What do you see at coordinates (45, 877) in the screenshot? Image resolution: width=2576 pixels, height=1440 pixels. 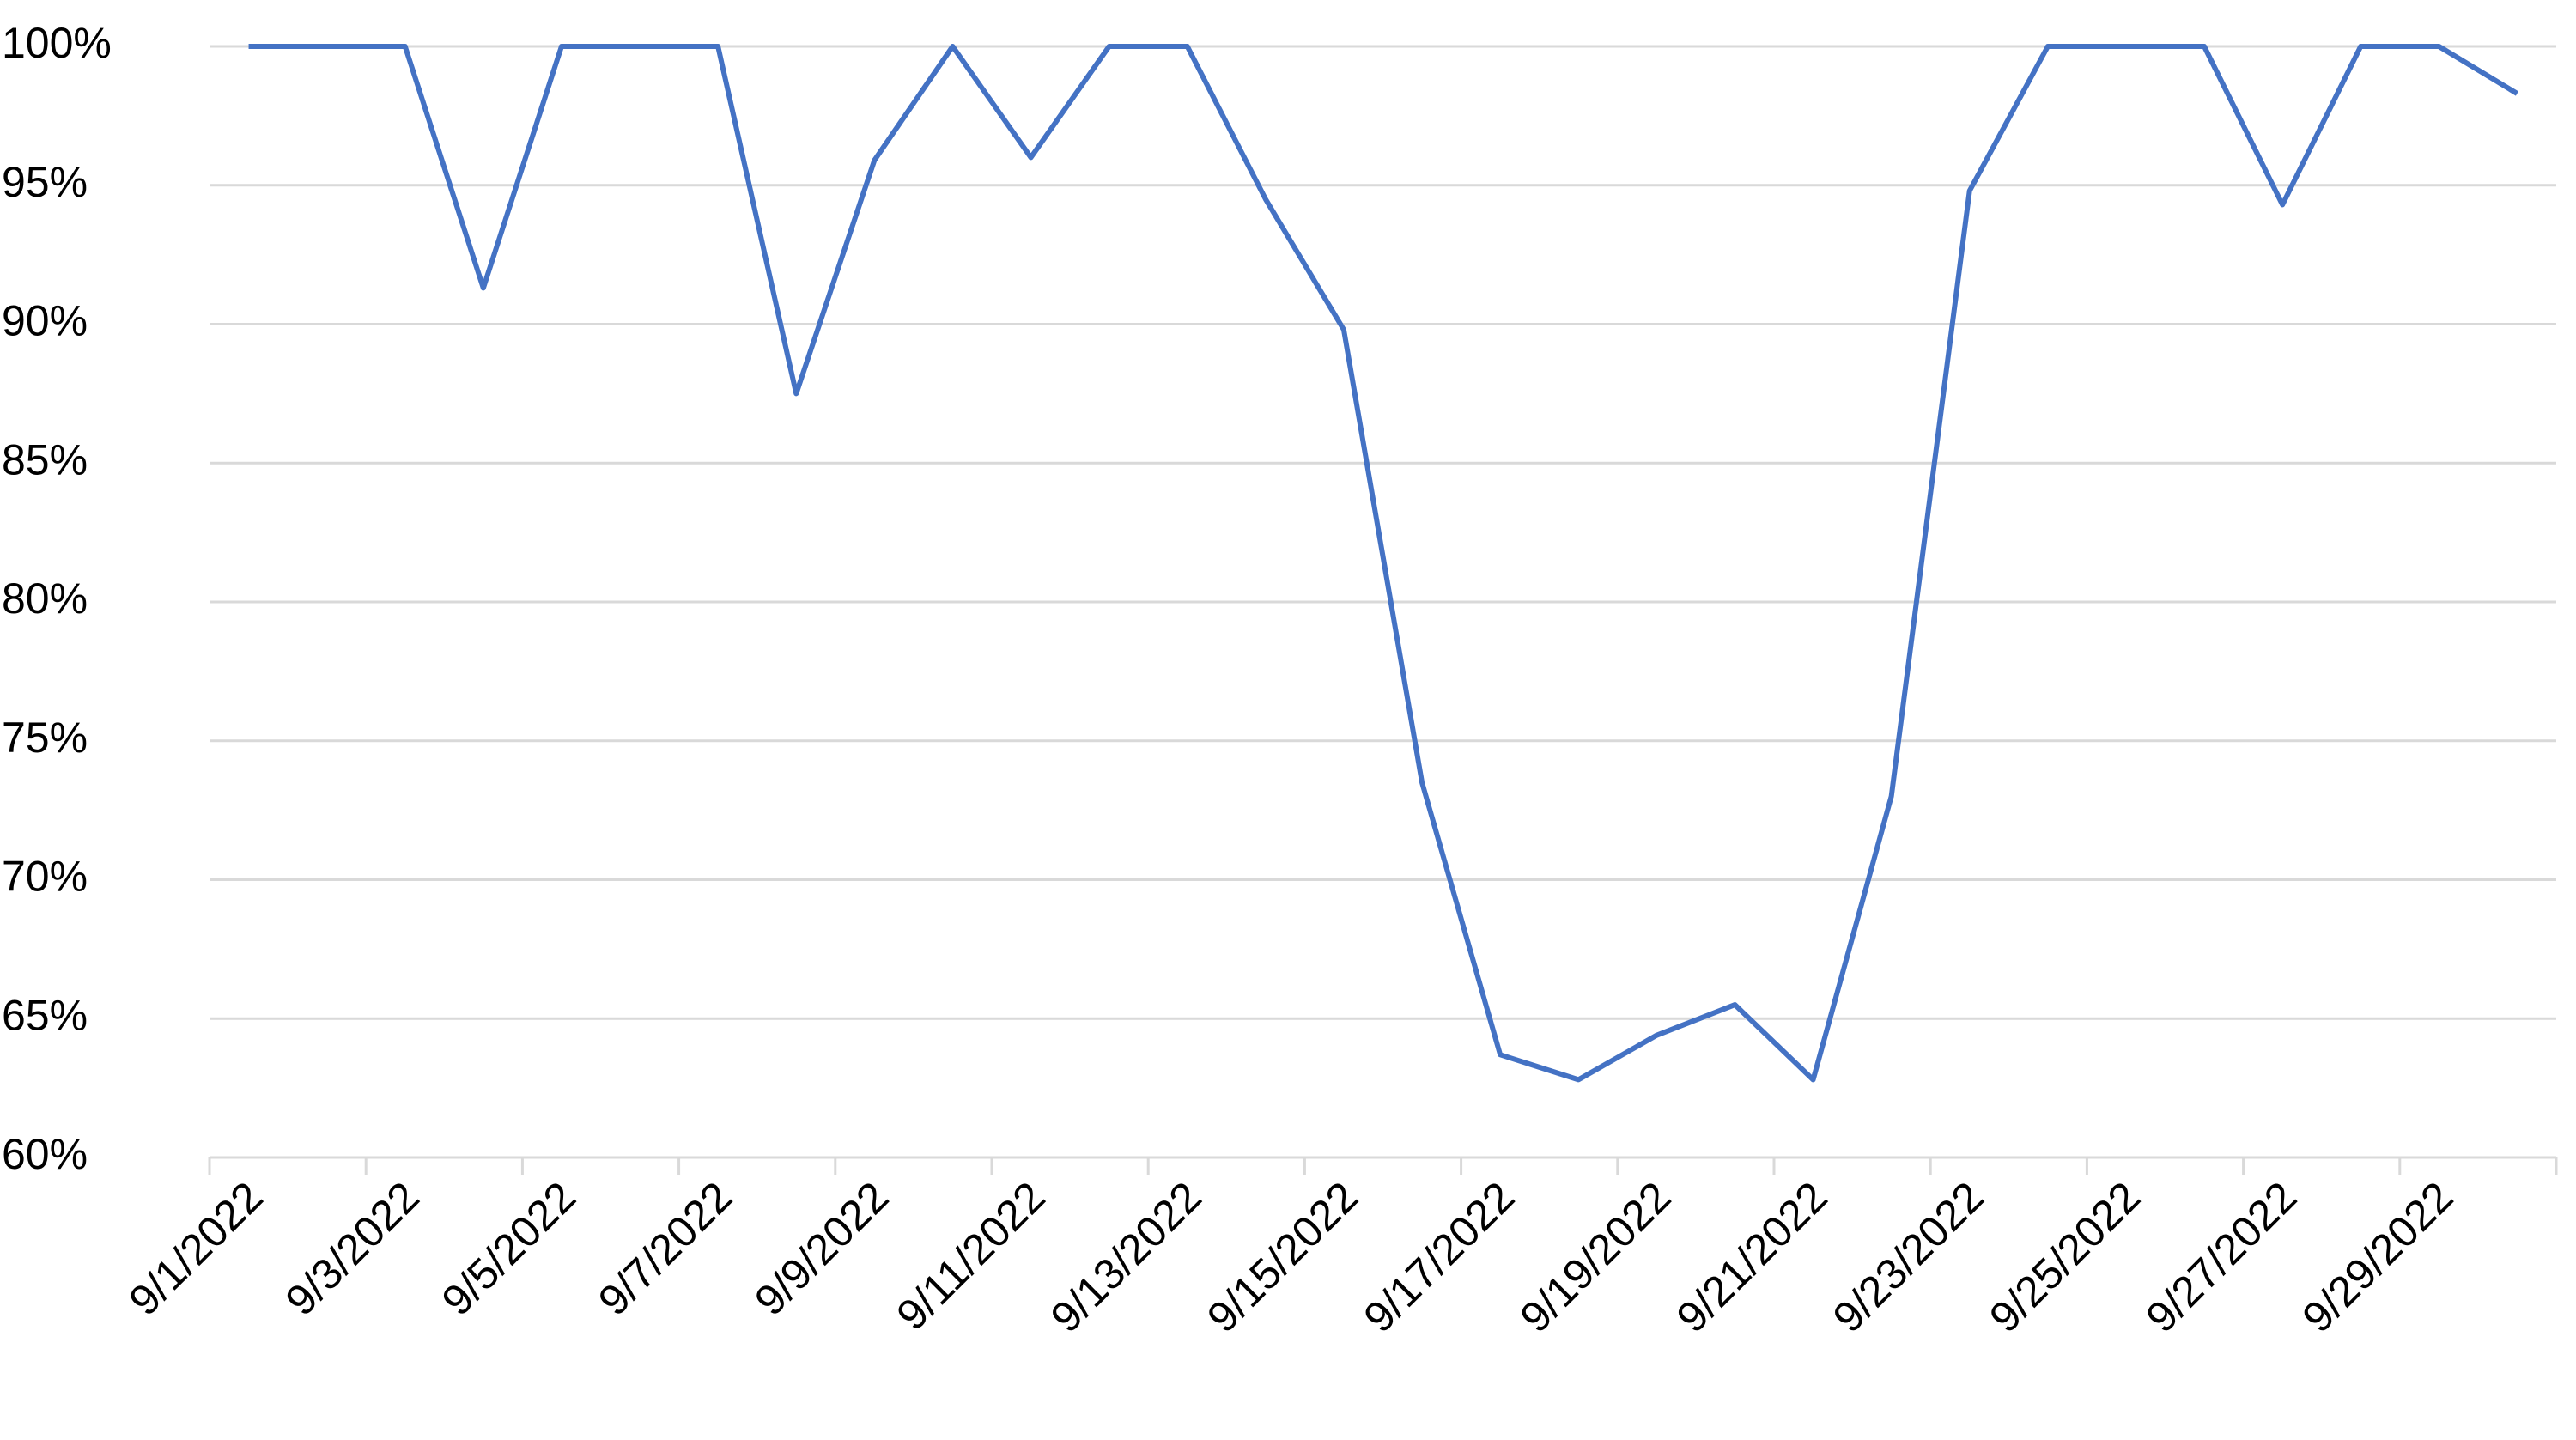 I see `y-tick-label: 70%` at bounding box center [45, 877].